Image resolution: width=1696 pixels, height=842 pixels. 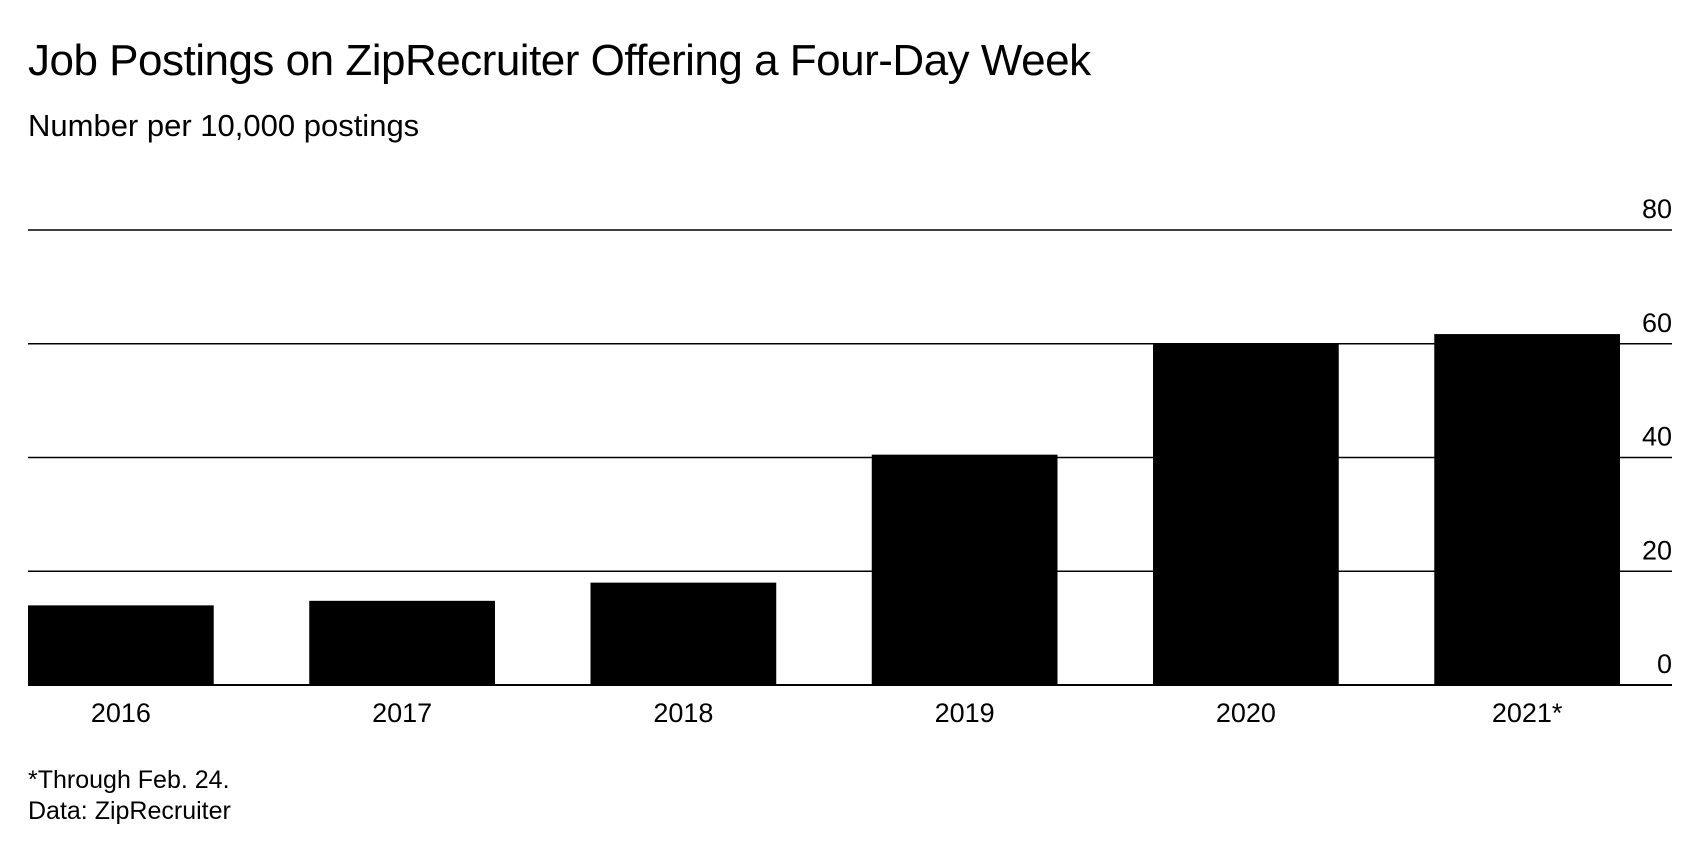 I want to click on bar-2018, so click(x=683, y=633).